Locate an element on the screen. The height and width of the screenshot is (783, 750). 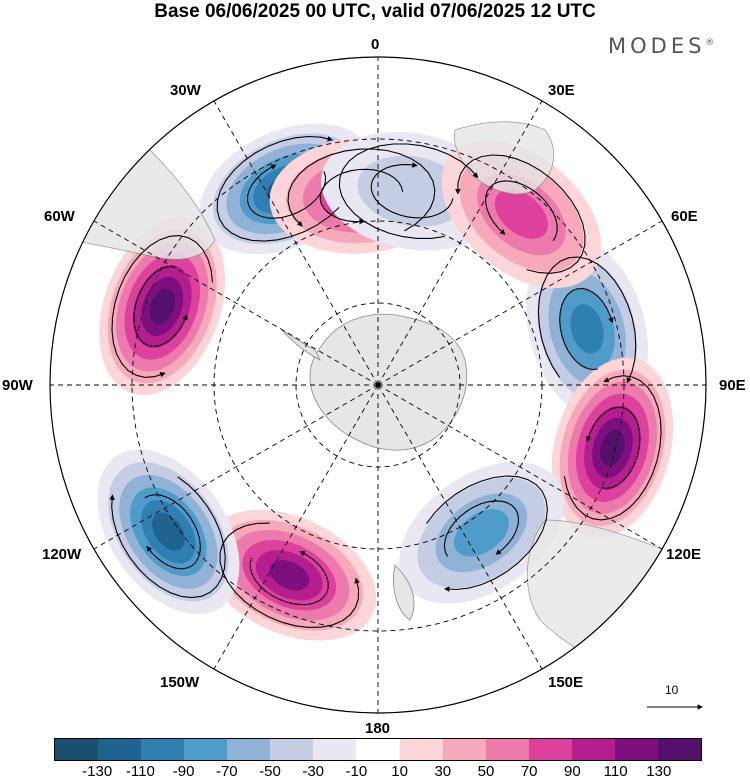
lon-label-150w: 150W is located at coordinates (180, 682).